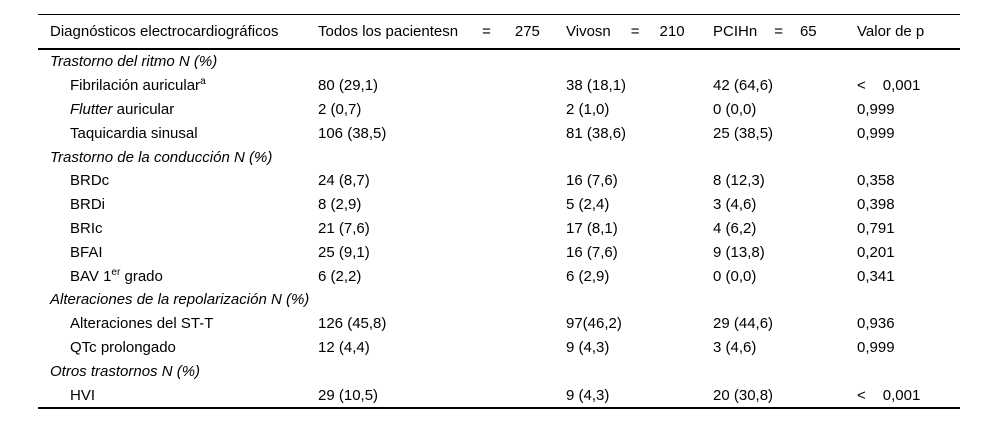  Describe the element at coordinates (876, 205) in the screenshot. I see `cell-p-value: 0,398` at that location.